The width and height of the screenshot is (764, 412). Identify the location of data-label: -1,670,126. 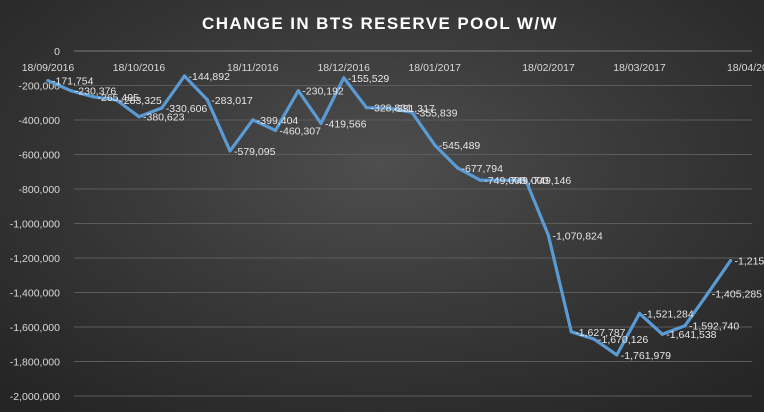
(623, 340).